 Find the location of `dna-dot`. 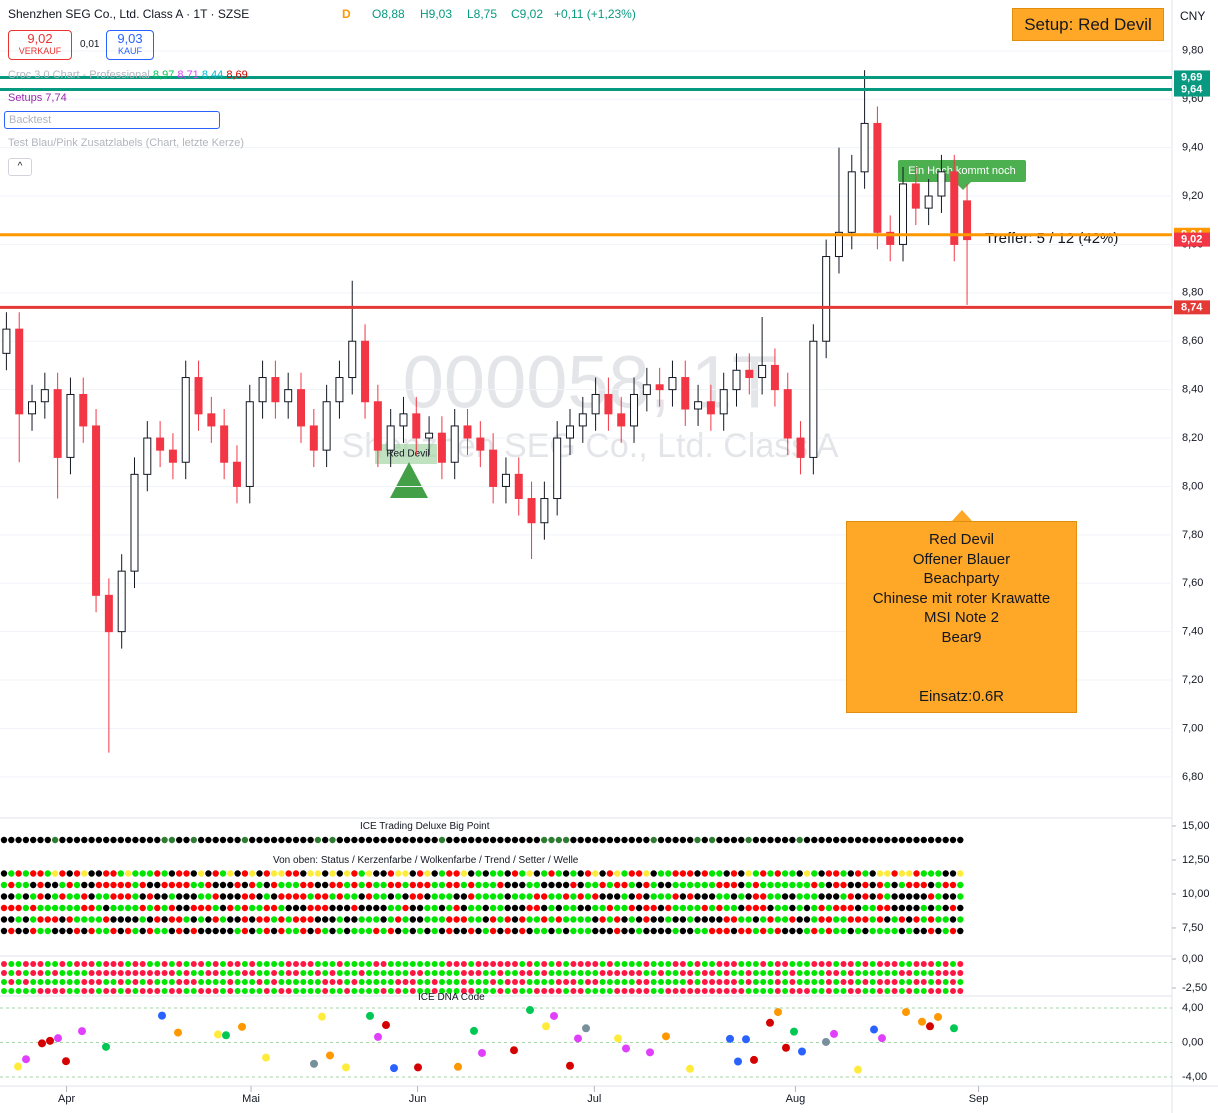

dna-dot is located at coordinates (738, 1061).